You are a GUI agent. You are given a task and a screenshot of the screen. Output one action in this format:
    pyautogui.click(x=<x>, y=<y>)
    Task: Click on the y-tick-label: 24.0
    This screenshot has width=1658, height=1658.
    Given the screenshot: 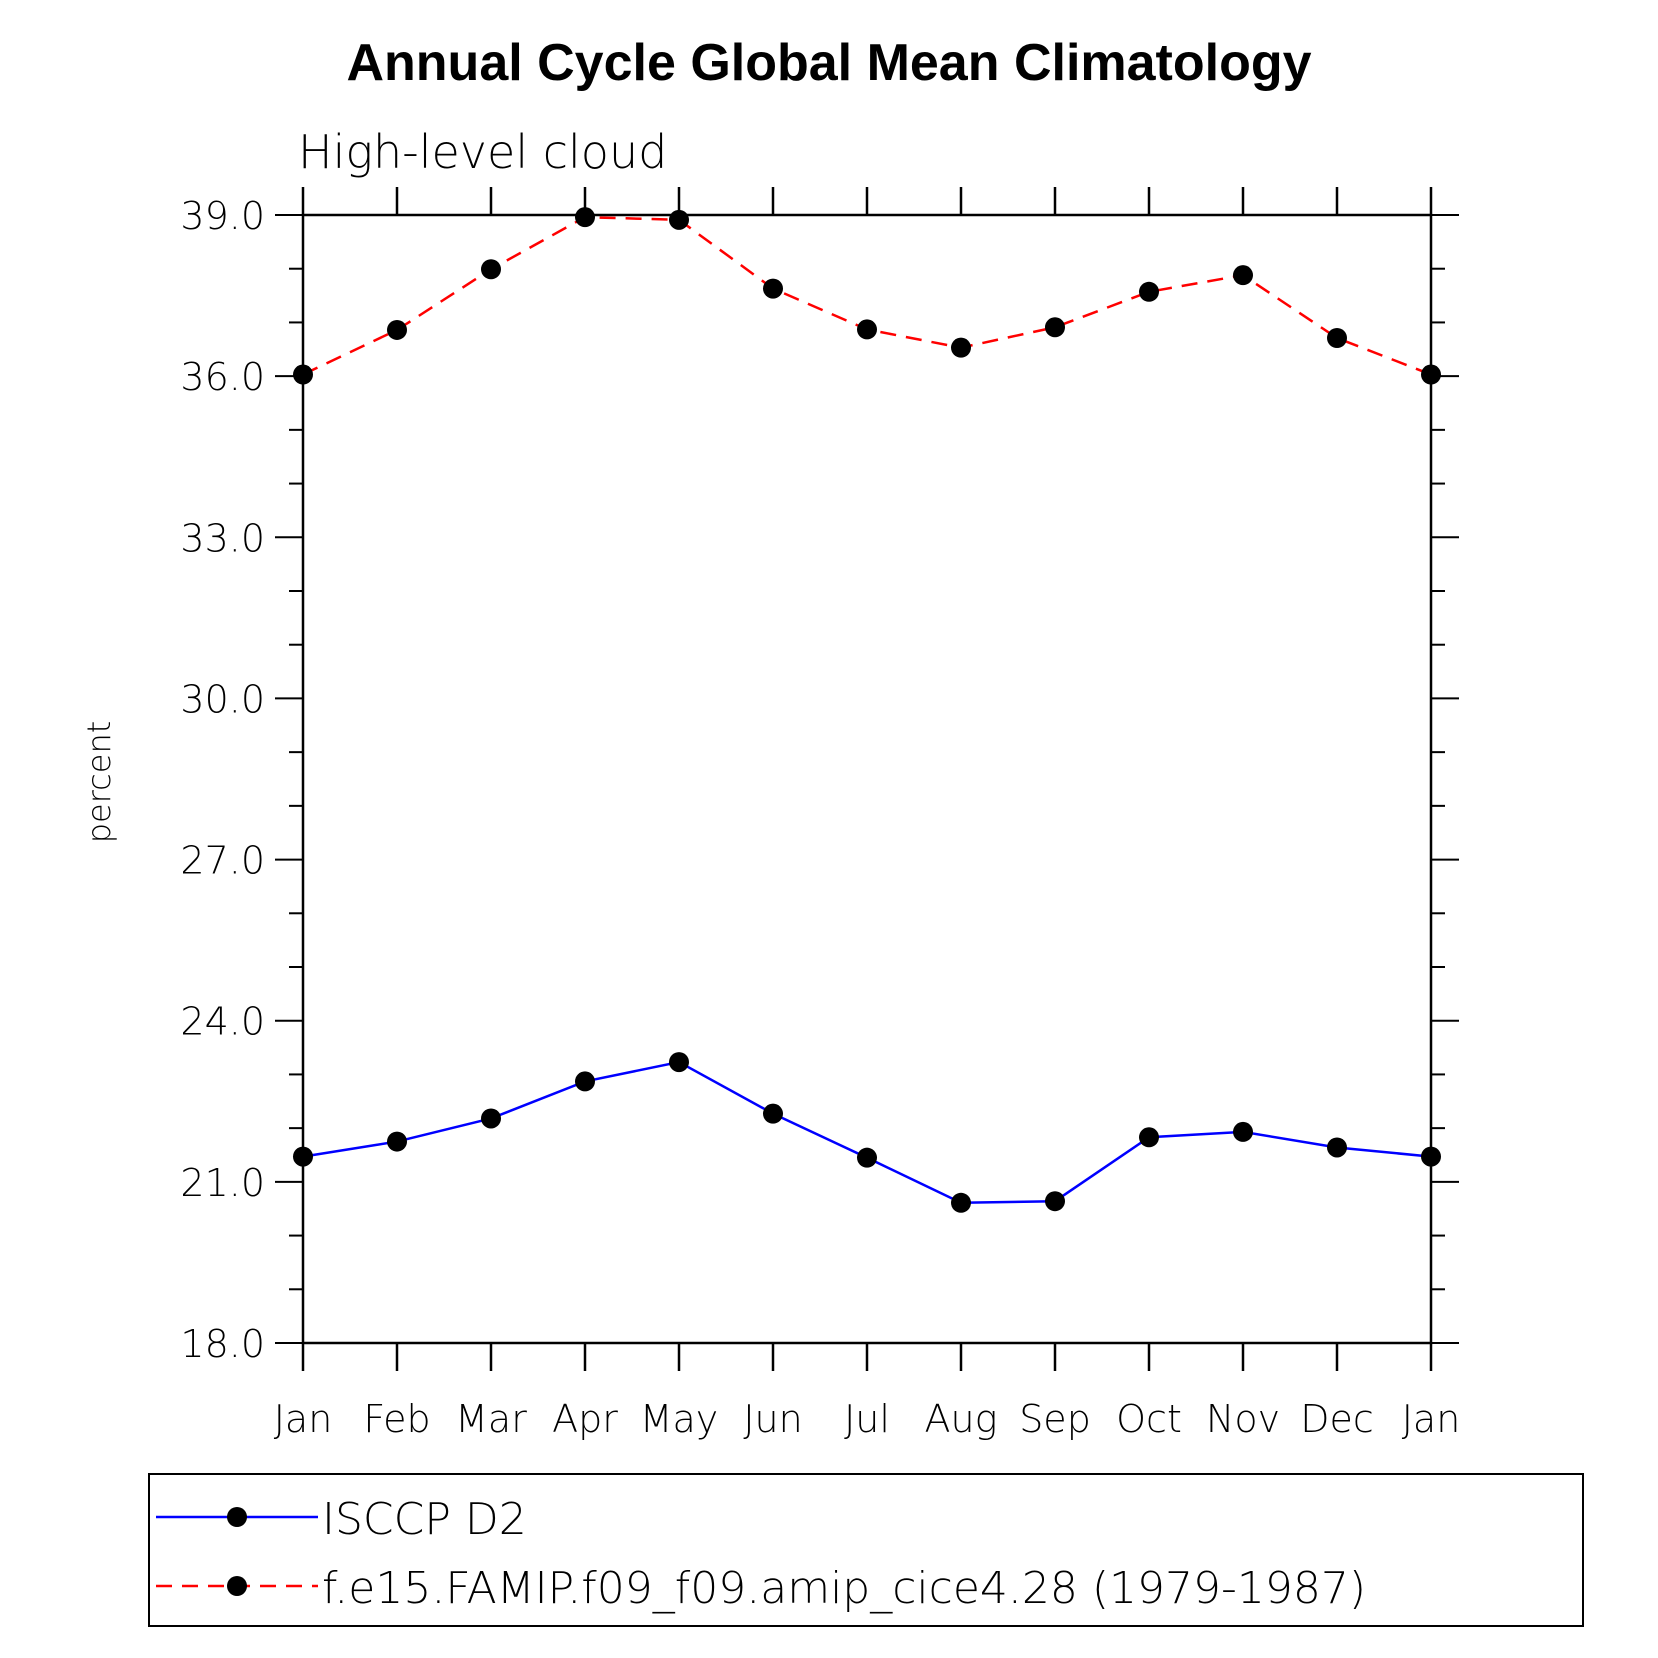 What is the action you would take?
    pyautogui.click(x=222, y=1022)
    